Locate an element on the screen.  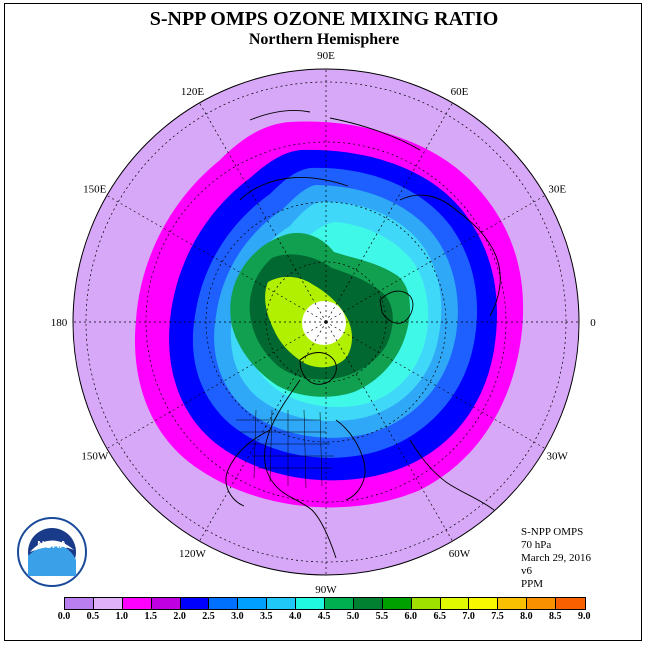
map-subtitle: Northern Hemisphere is located at coordinates (324, 39).